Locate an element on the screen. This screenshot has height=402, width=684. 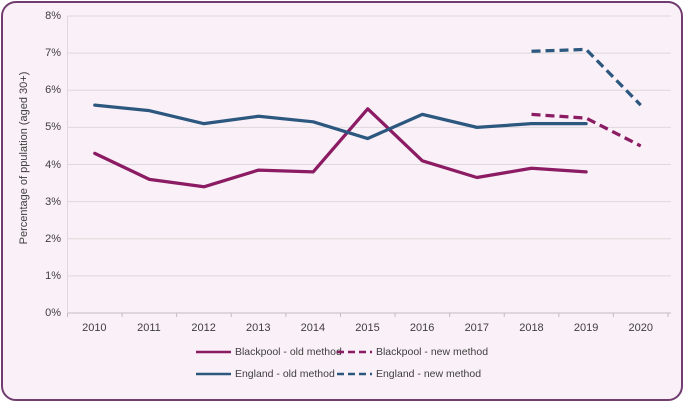
y-axis-tick-labels: 8% 7% 6% 5% 4% 3% 2% 1% 0% is located at coordinates (30, 164).